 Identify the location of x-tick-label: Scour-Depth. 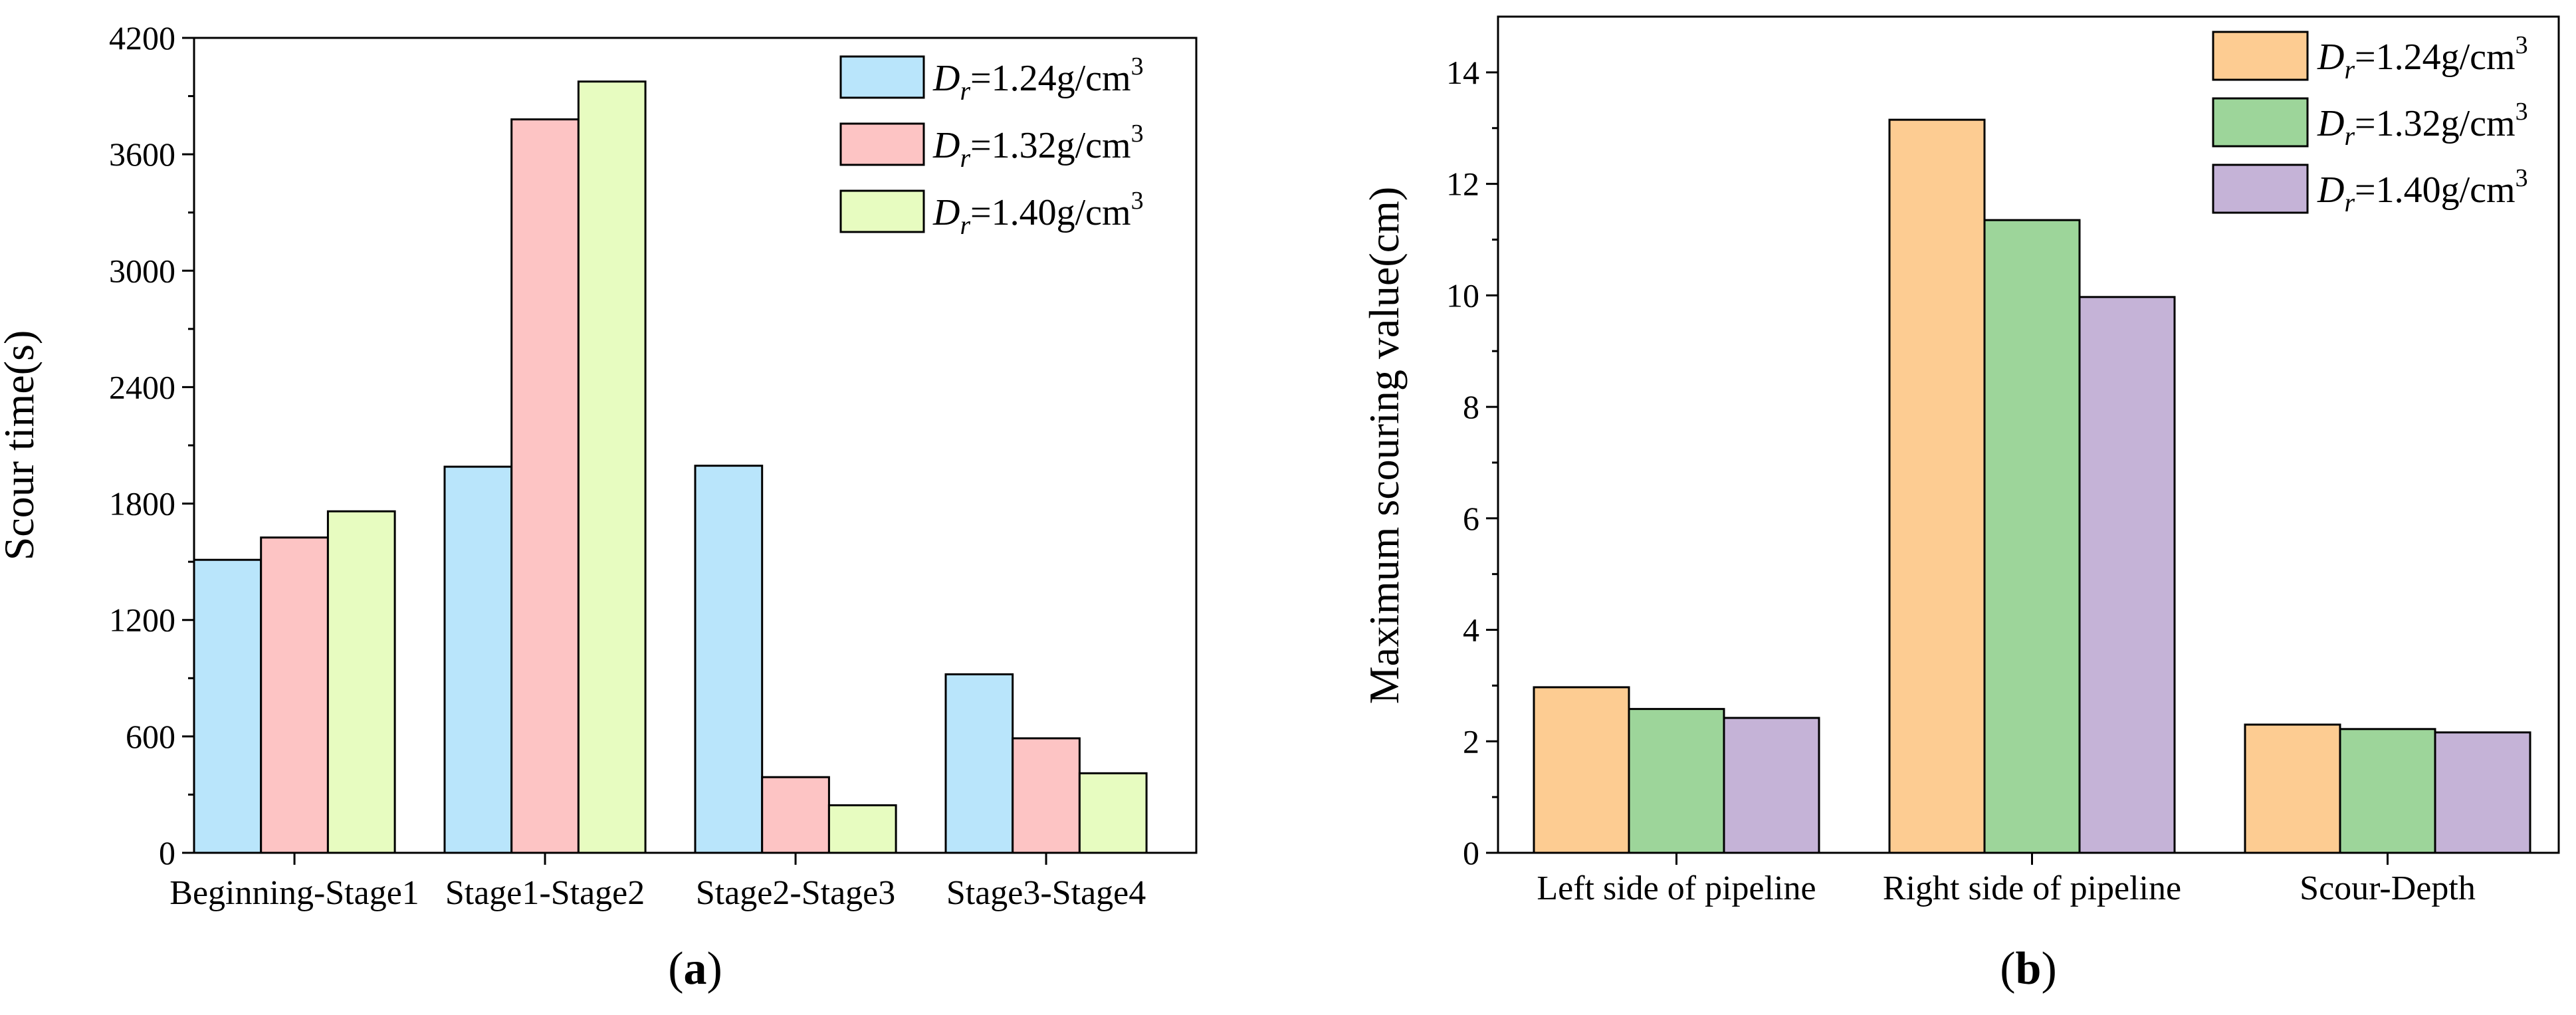
(2388, 888).